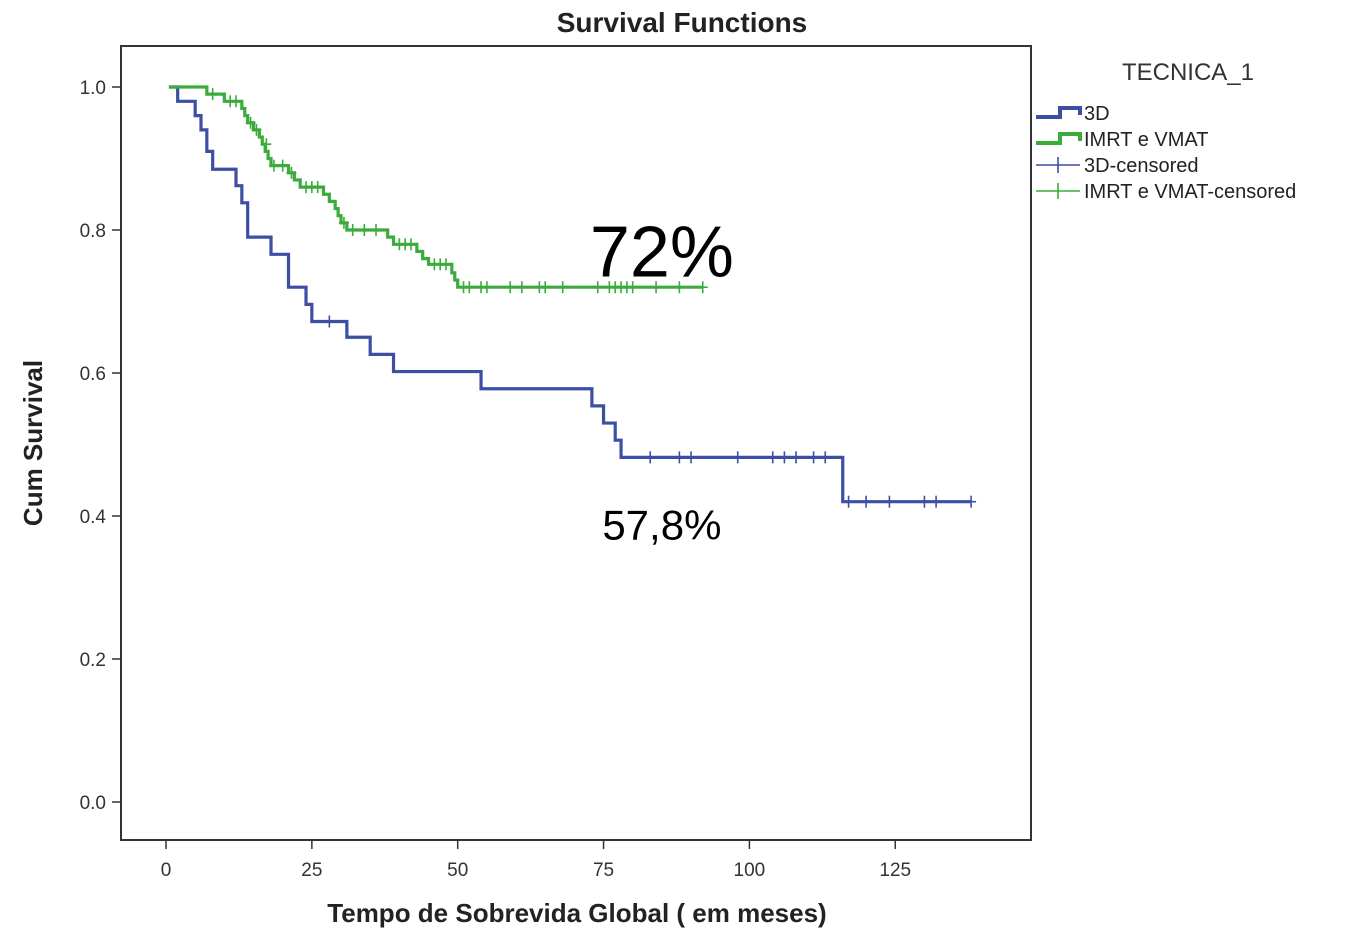  I want to click on y-tick-label: 0.2, so click(93, 660).